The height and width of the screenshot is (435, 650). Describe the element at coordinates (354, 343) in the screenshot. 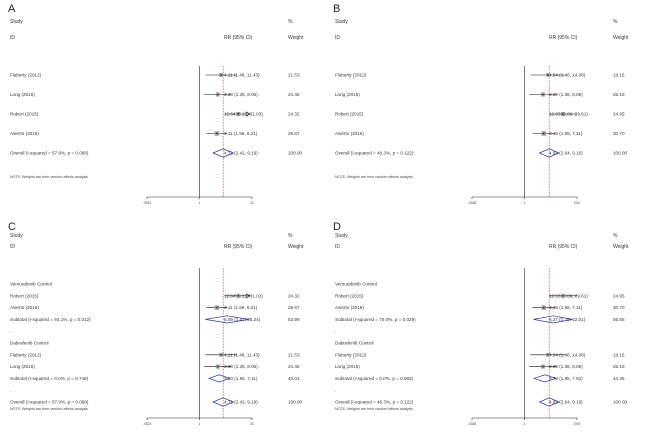

I see `group-label: Dabrafenib Control` at that location.